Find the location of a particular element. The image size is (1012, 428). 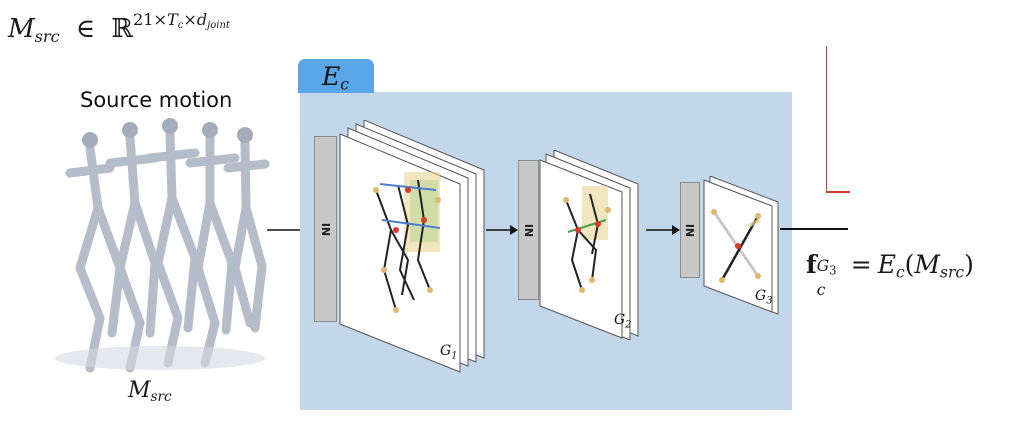

feature-maps-g2 is located at coordinates (589, 245).